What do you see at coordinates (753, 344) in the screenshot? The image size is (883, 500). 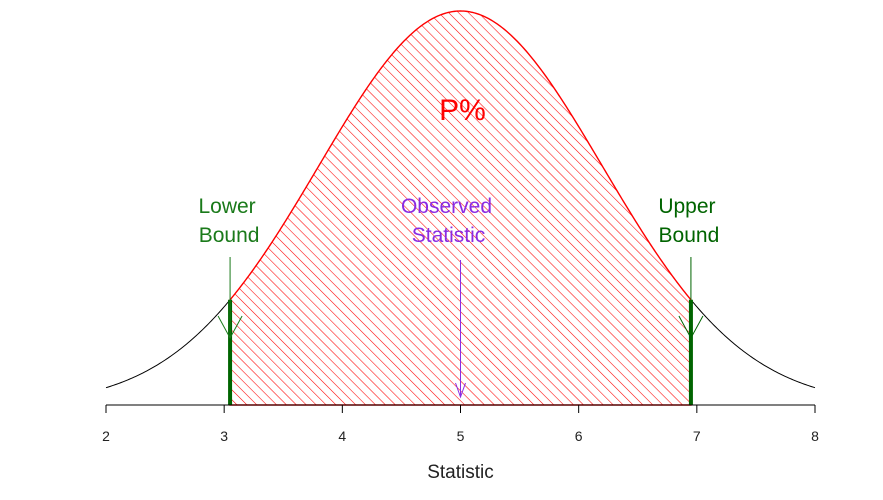 I see `curve-right-tail` at bounding box center [753, 344].